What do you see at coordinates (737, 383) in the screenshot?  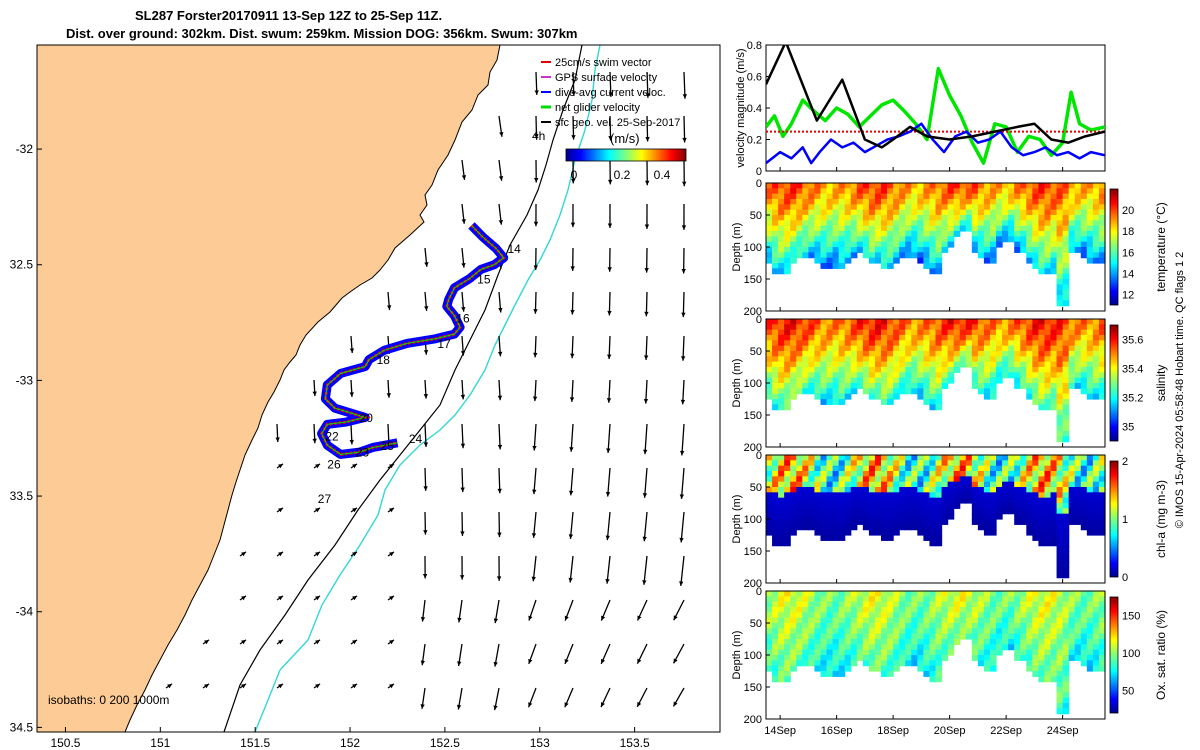 I see `section-ylabel: Depth (m)` at bounding box center [737, 383].